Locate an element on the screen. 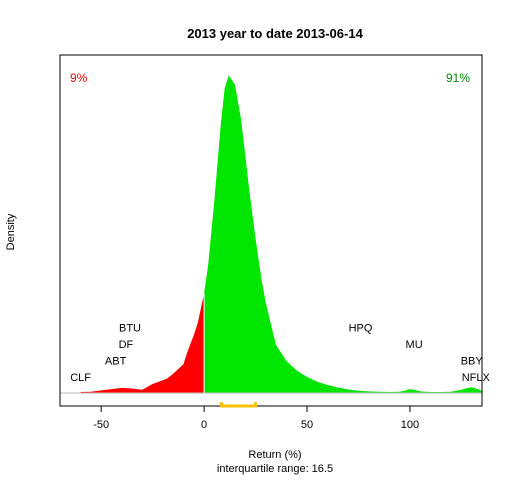 Image resolution: width=512 pixels, height=480 pixels. chart-title: 2013 year to date 2013-06-14 is located at coordinates (275, 33).